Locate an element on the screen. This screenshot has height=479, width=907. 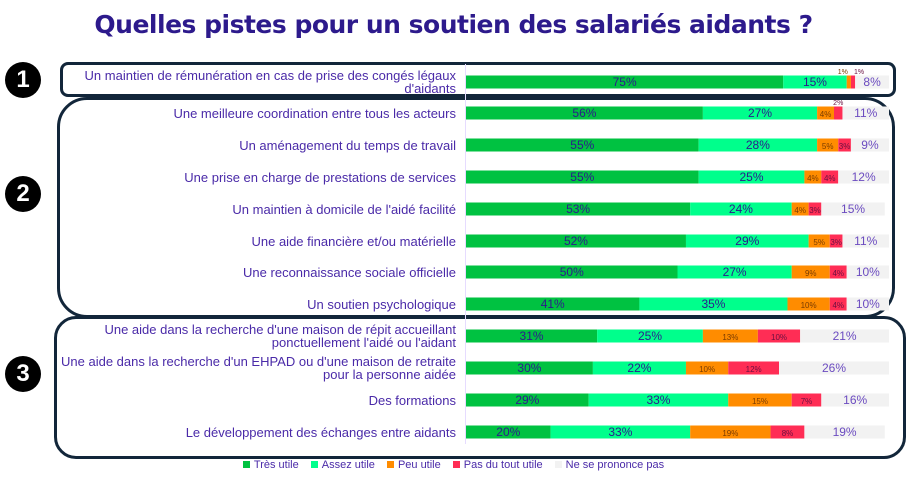
data-label: 26% is located at coordinates (834, 368).